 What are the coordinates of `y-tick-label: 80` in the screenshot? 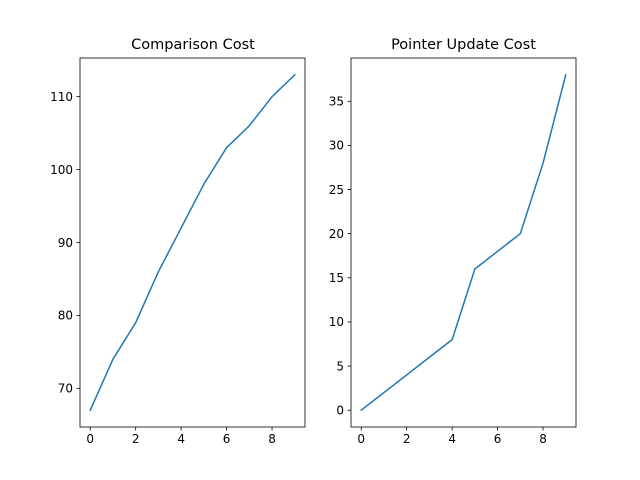 It's located at (65, 316).